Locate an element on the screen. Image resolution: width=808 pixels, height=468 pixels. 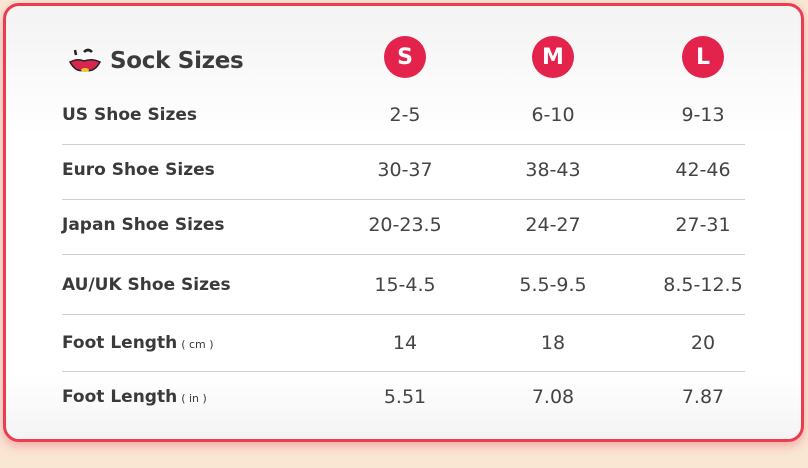
size-value: 18 is located at coordinates (553, 343).